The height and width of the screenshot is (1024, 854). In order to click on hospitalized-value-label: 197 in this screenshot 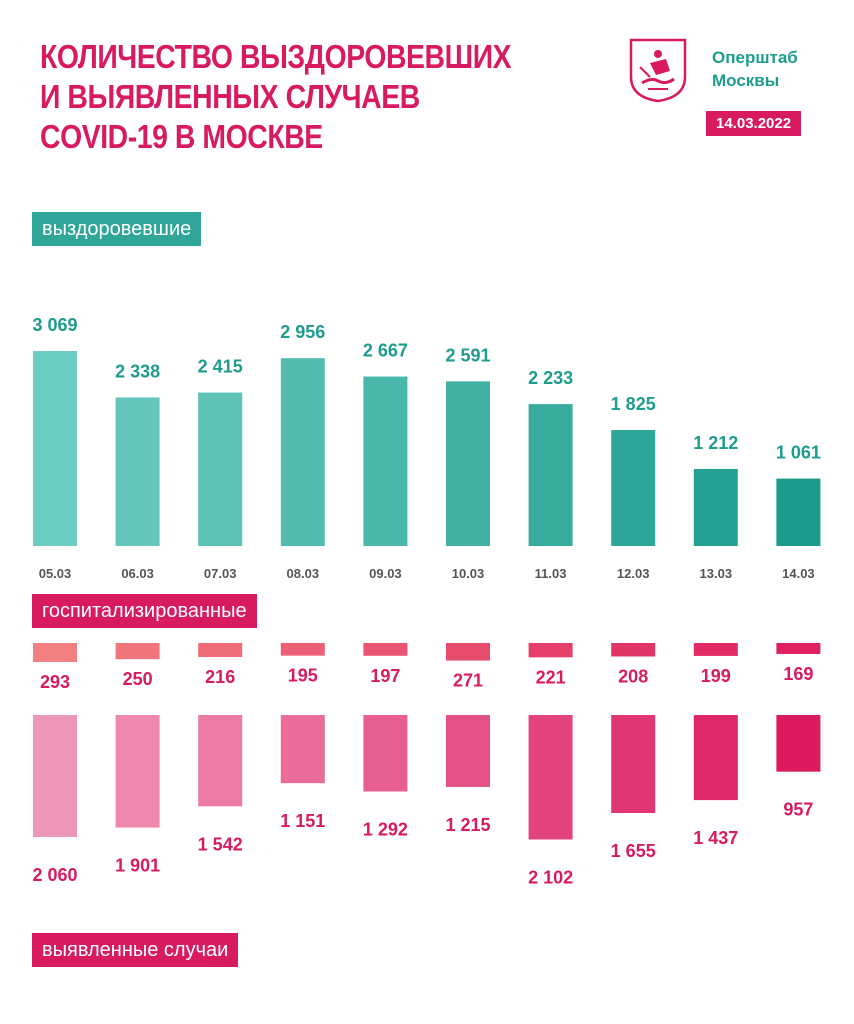, I will do `click(385, 676)`.